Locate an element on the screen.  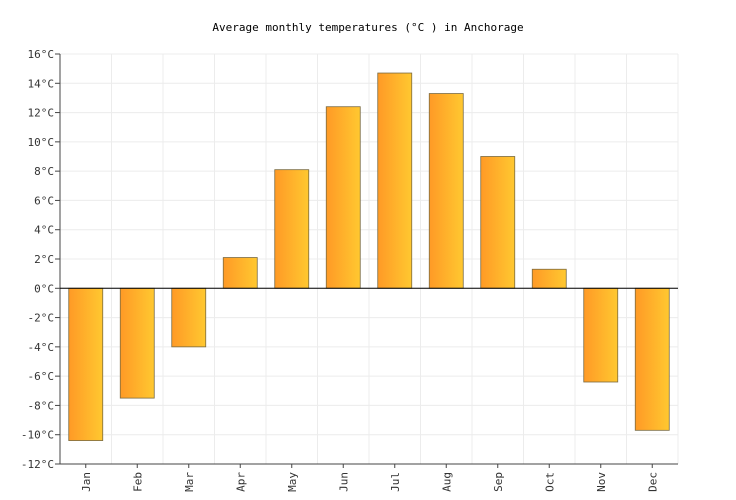
bar-jun is located at coordinates (343, 197).